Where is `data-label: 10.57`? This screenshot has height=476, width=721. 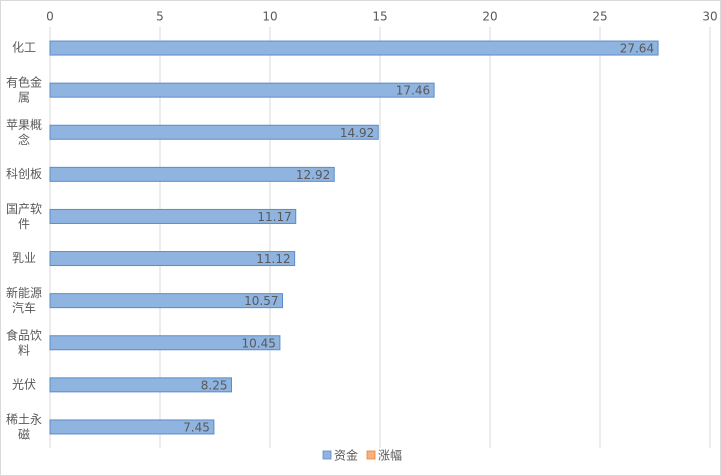
data-label: 10.57 is located at coordinates (261, 301).